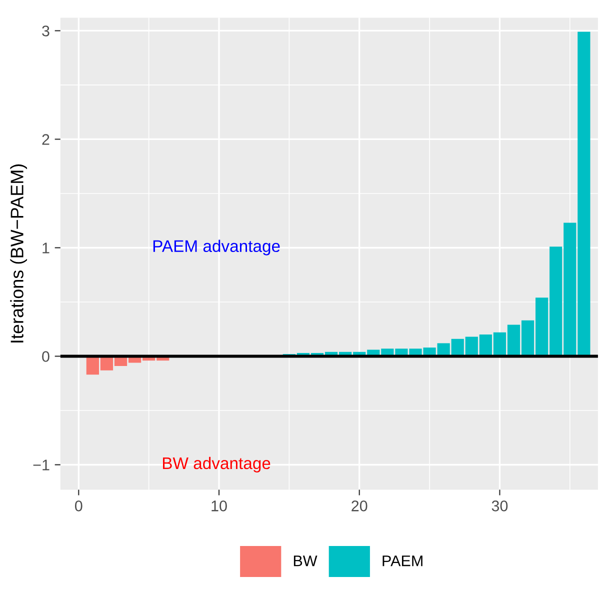 This screenshot has height=590, width=604. Describe the element at coordinates (500, 506) in the screenshot. I see `x-tick-label: 30` at that location.